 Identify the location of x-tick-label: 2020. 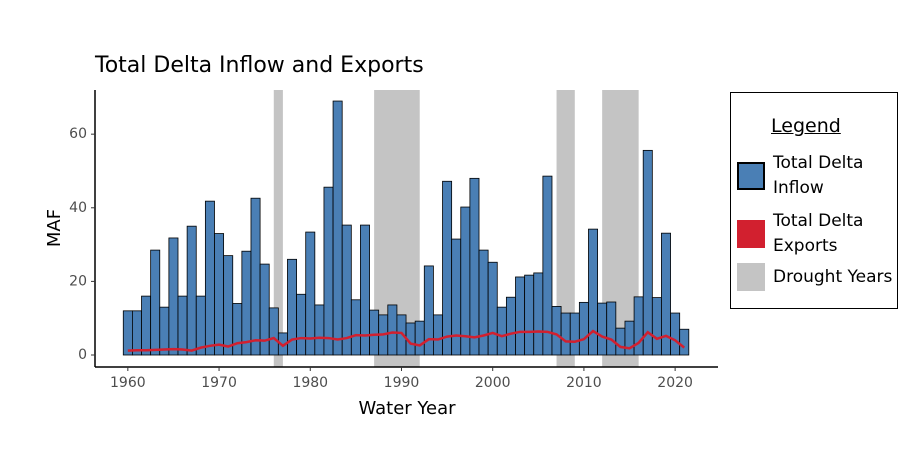
(675, 383).